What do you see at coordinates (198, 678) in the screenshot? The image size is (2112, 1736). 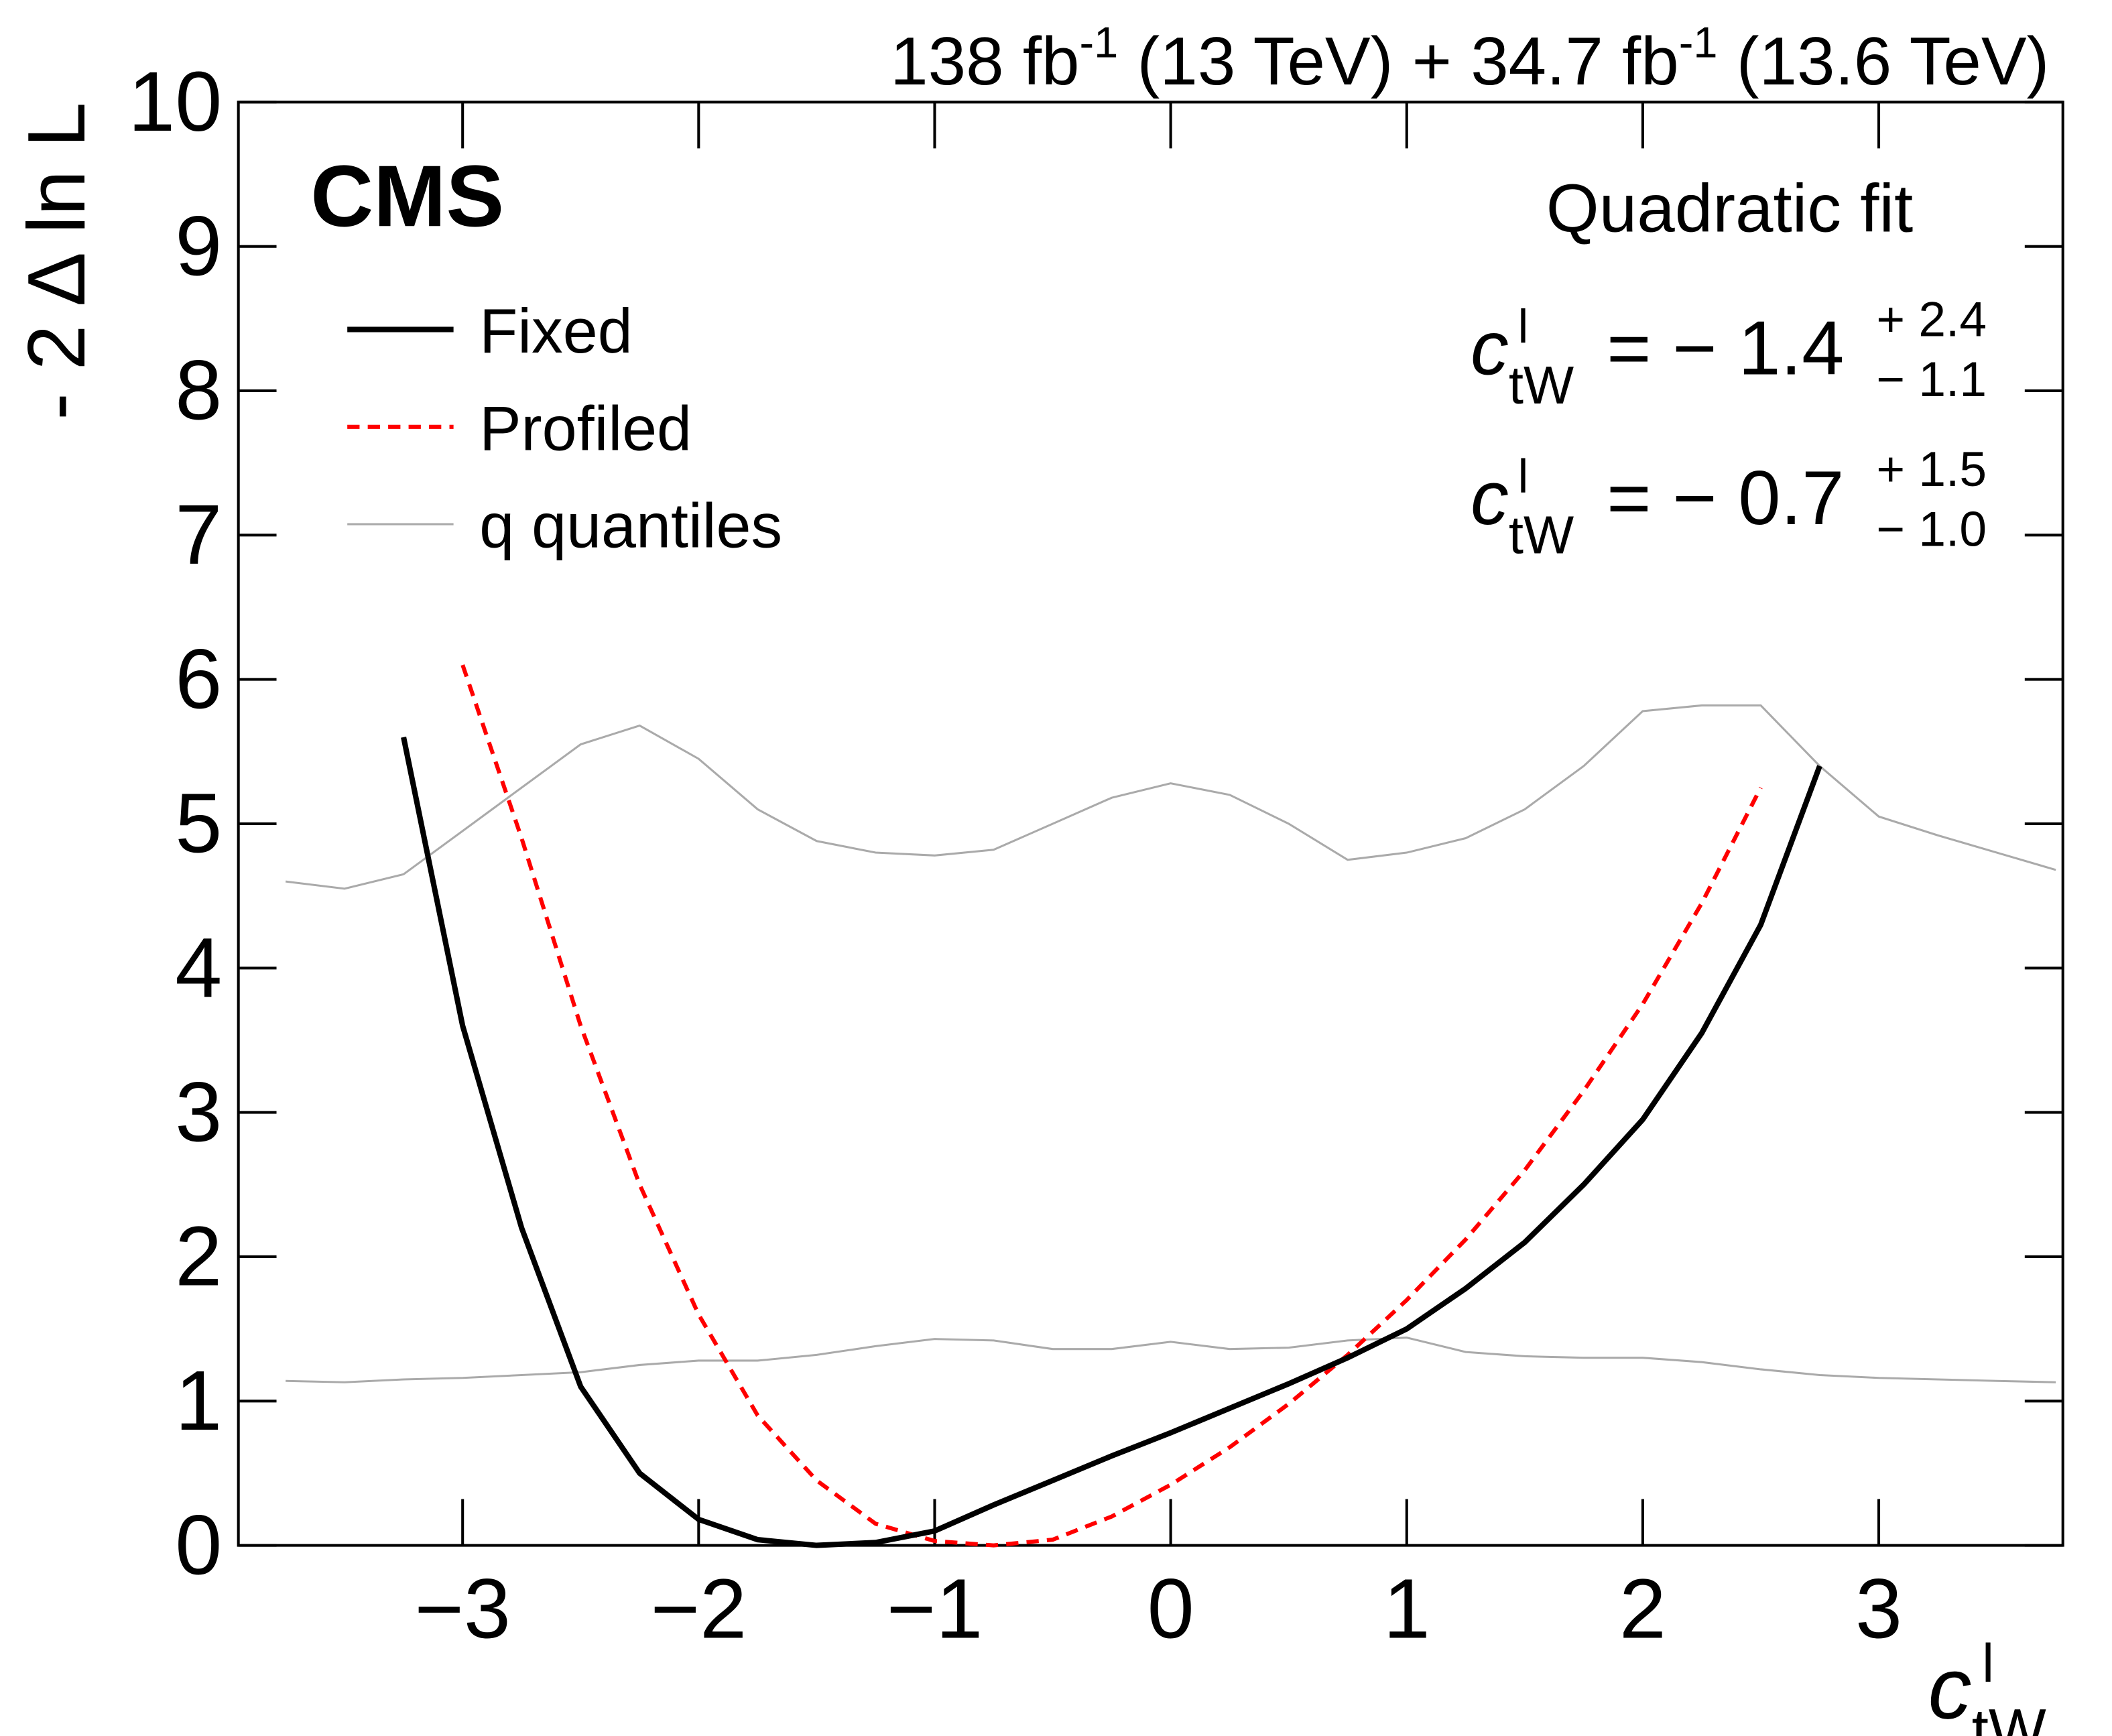 I see `y-tick-label: 6` at bounding box center [198, 678].